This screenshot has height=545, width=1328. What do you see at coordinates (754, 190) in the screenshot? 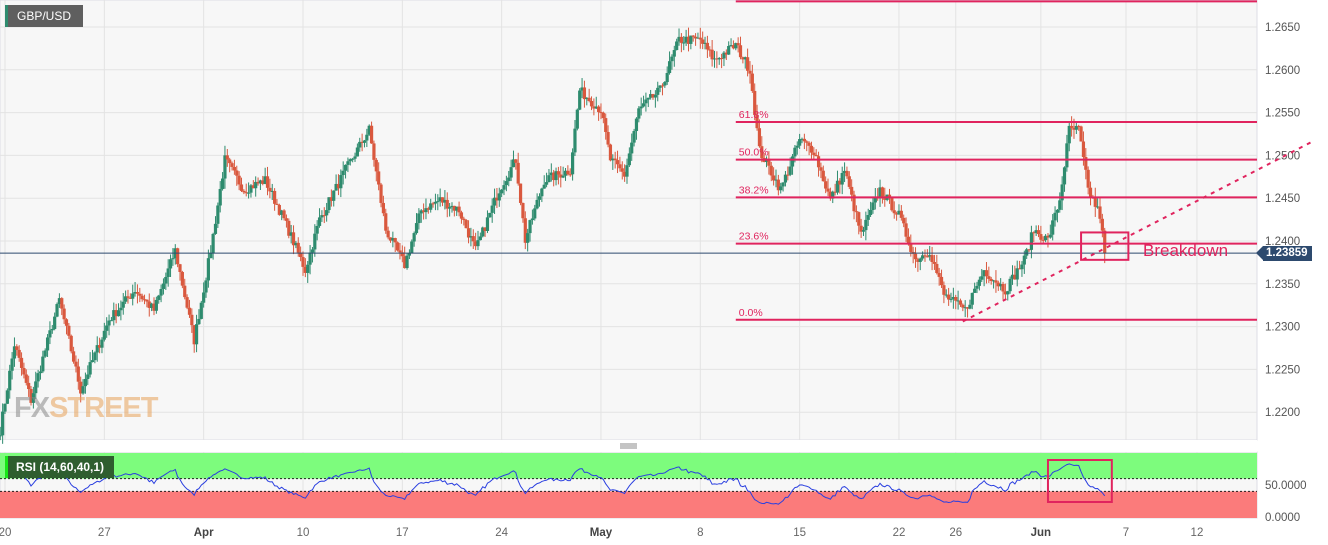
I see `fib-level-label: 38.2%` at bounding box center [754, 190].